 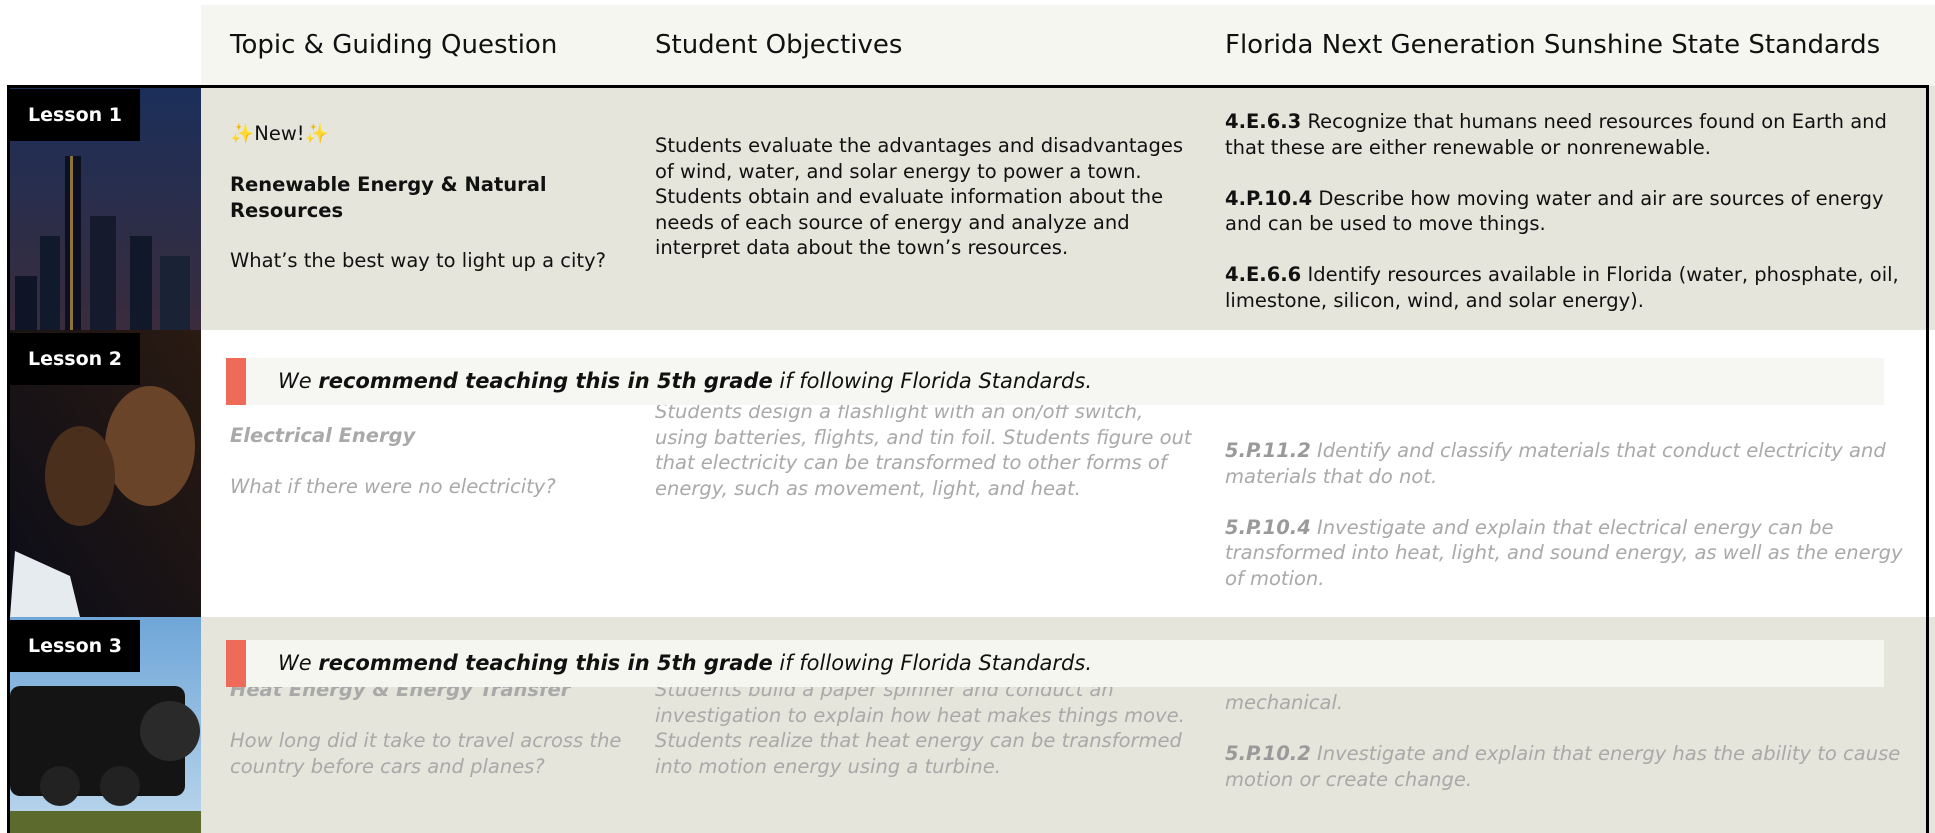 What do you see at coordinates (388, 197) in the screenshot?
I see `topic-title: Renewable Energy & Natural Resources` at bounding box center [388, 197].